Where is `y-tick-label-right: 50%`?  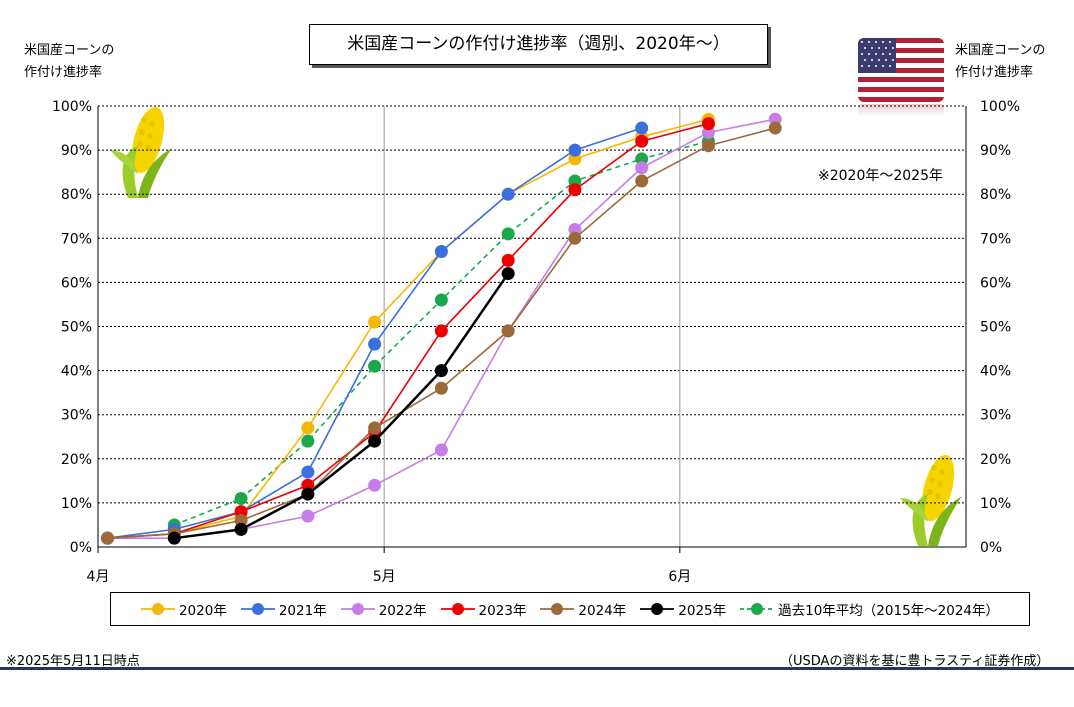 y-tick-label-right: 50% is located at coordinates (995, 328).